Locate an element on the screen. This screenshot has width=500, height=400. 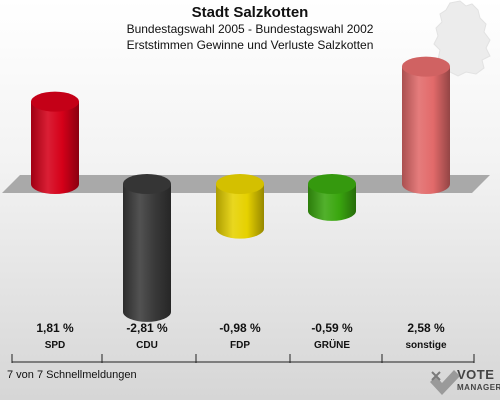
category-label-sonstige: sonstige is located at coordinates (426, 345).